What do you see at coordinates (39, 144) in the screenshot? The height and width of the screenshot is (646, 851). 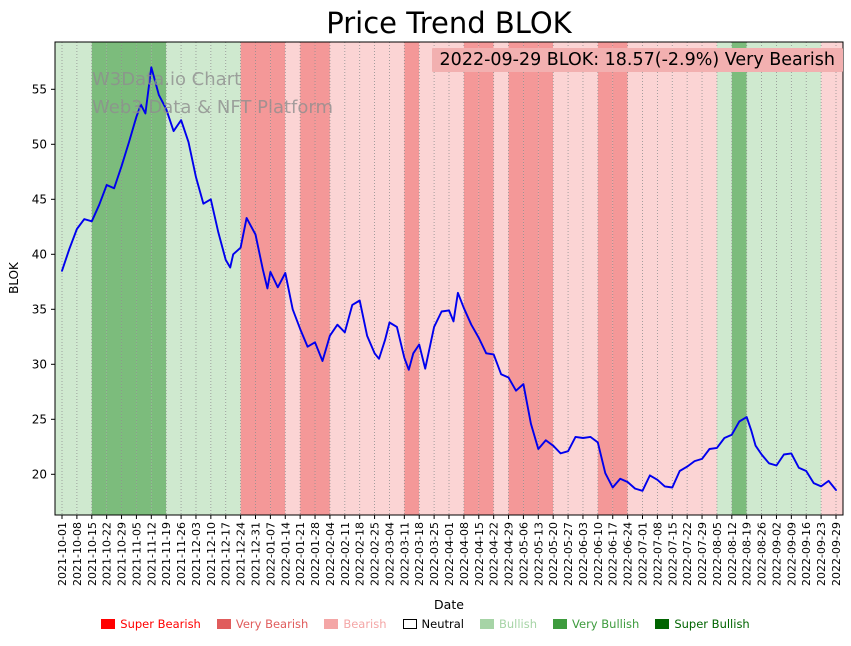 I see `y-tick-label: 50` at bounding box center [39, 144].